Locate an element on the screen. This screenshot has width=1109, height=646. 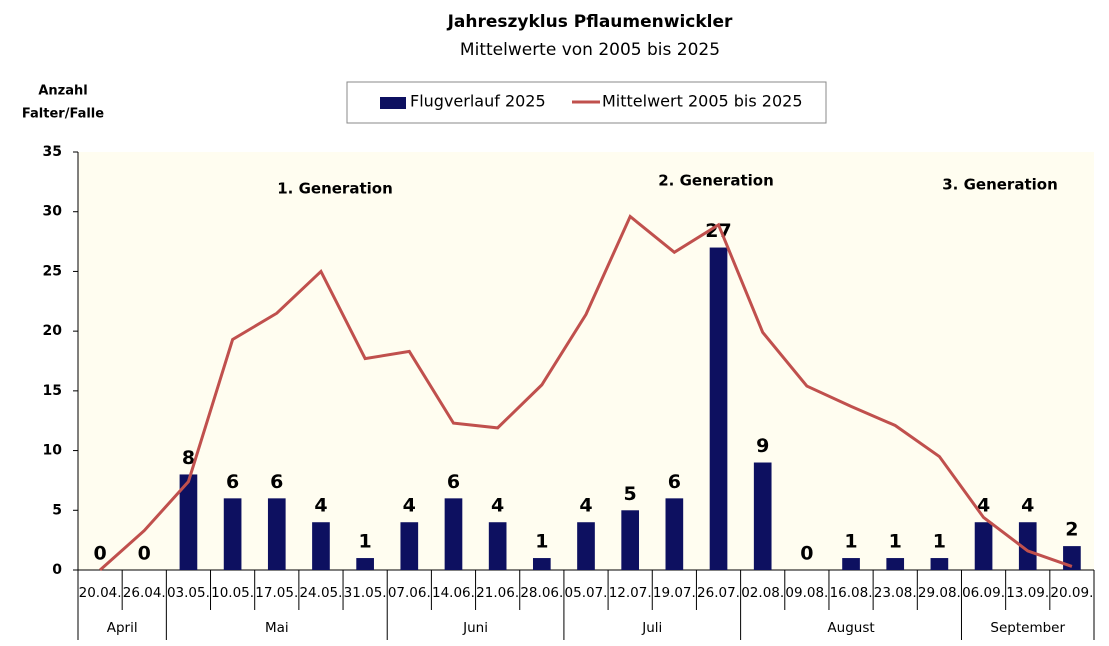
x-tick-label: 06.09. is located at coordinates (983, 593).